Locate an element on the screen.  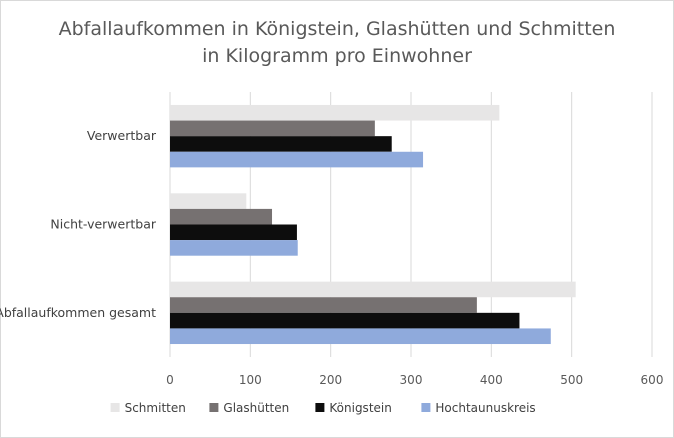
legend-label: Schmitten is located at coordinates (155, 408).